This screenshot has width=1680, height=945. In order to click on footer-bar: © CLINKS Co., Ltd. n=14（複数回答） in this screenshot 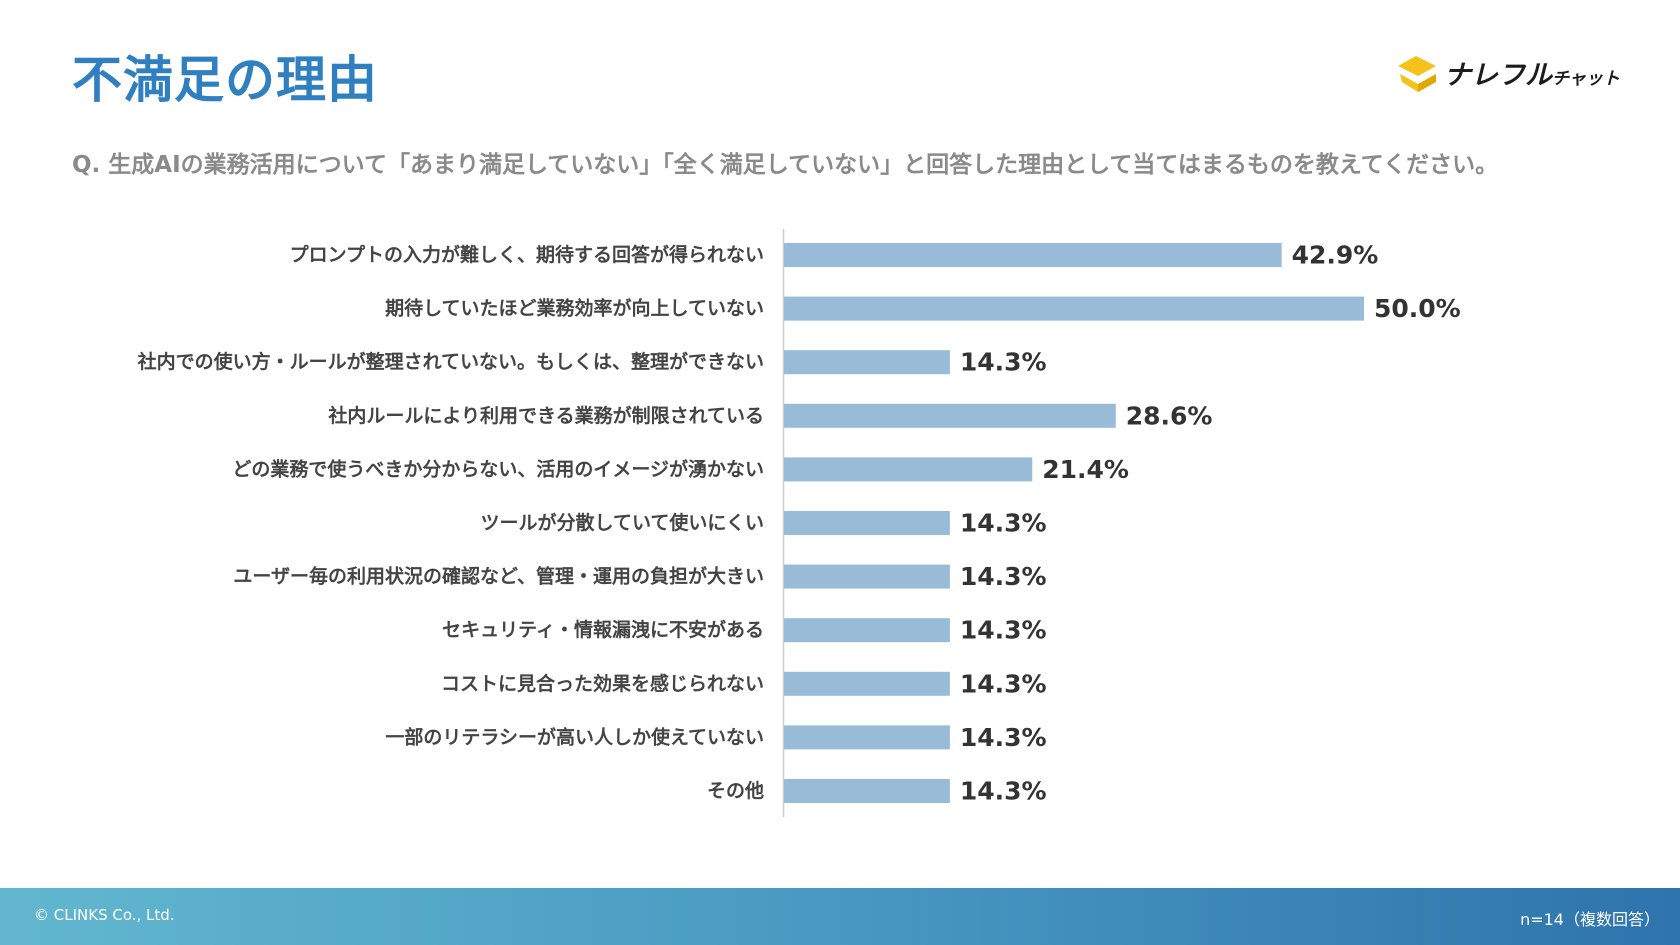, I will do `click(840, 916)`.